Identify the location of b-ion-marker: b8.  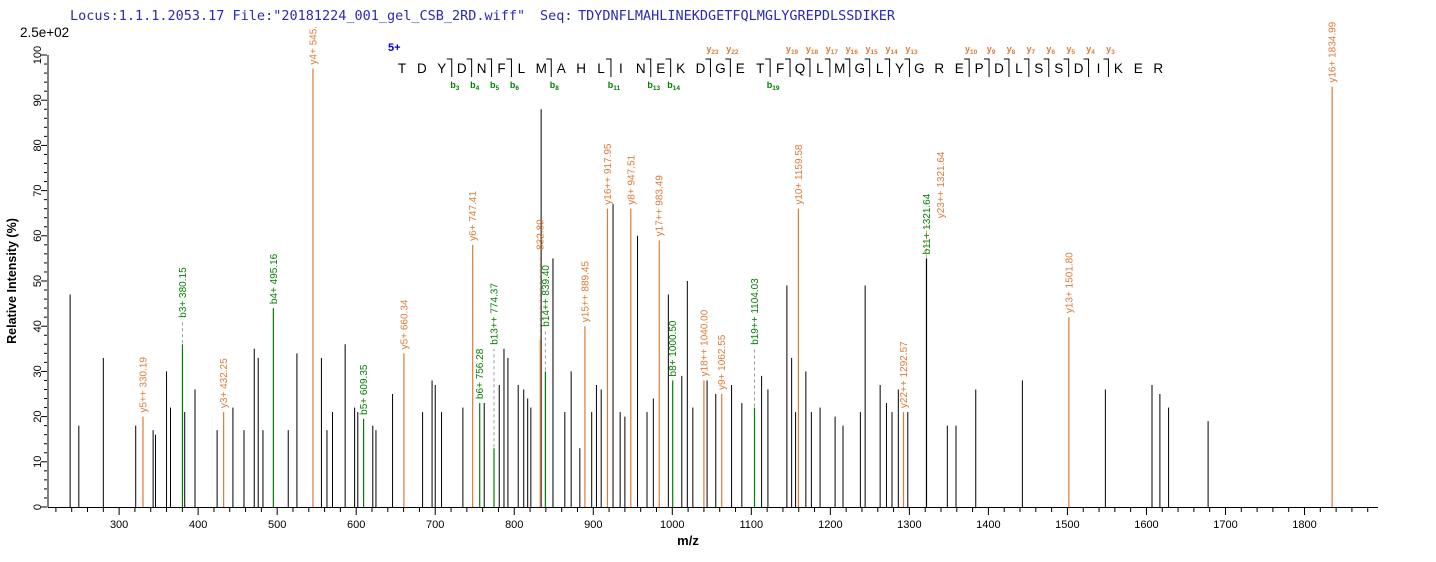
(555, 86).